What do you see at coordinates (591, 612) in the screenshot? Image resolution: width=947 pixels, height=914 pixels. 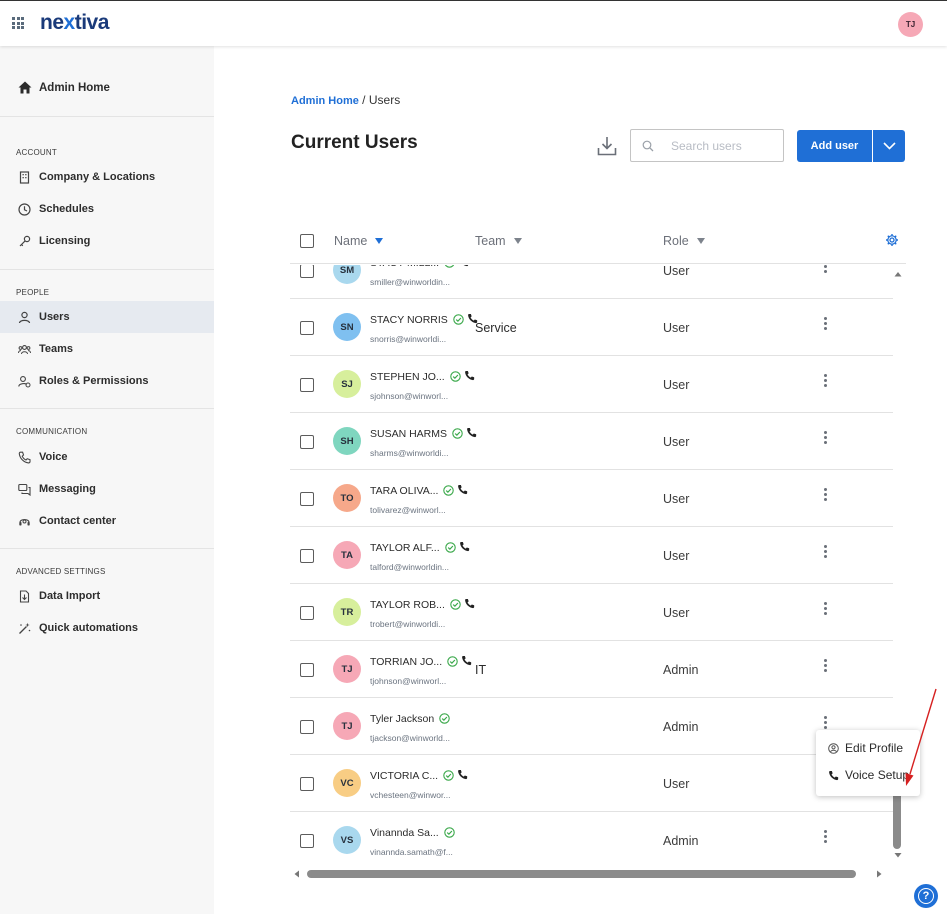 I see `table-row: TR TAYLOR ROB... trobert@winworldi... User` at bounding box center [591, 612].